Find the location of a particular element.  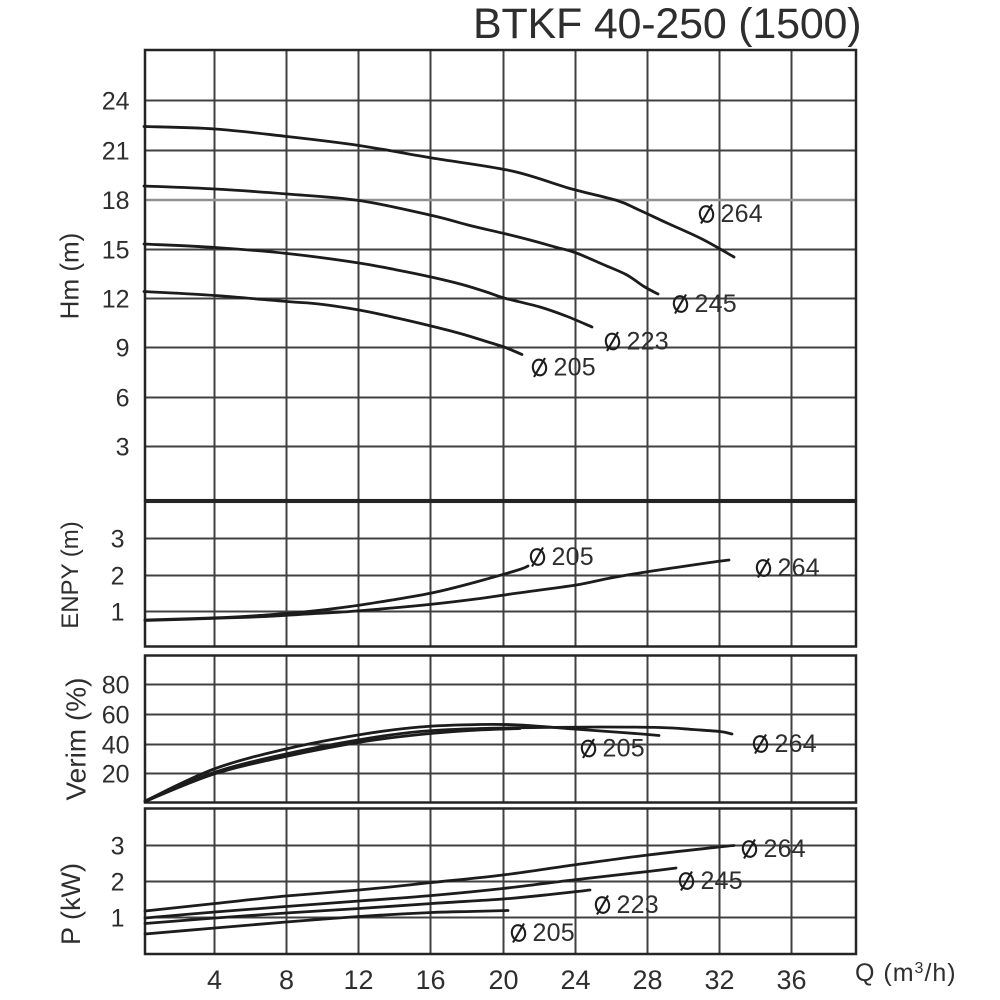

svg-text: BTKF 40-250 (1500) is located at coordinates (667, 24).